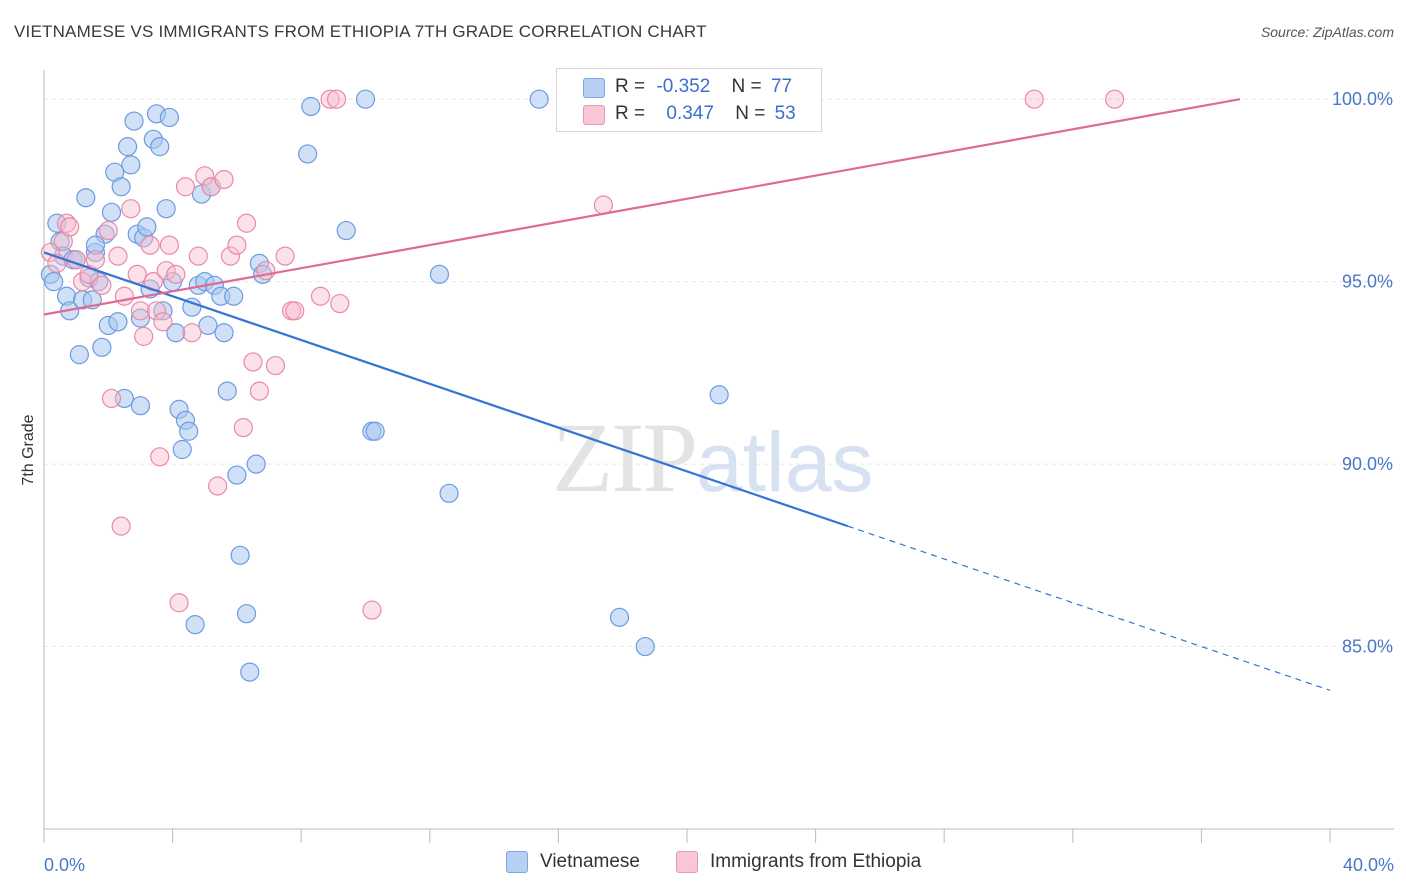 The height and width of the screenshot is (892, 1406). I want to click on x-tick-label: 40.0%, so click(1368, 865).